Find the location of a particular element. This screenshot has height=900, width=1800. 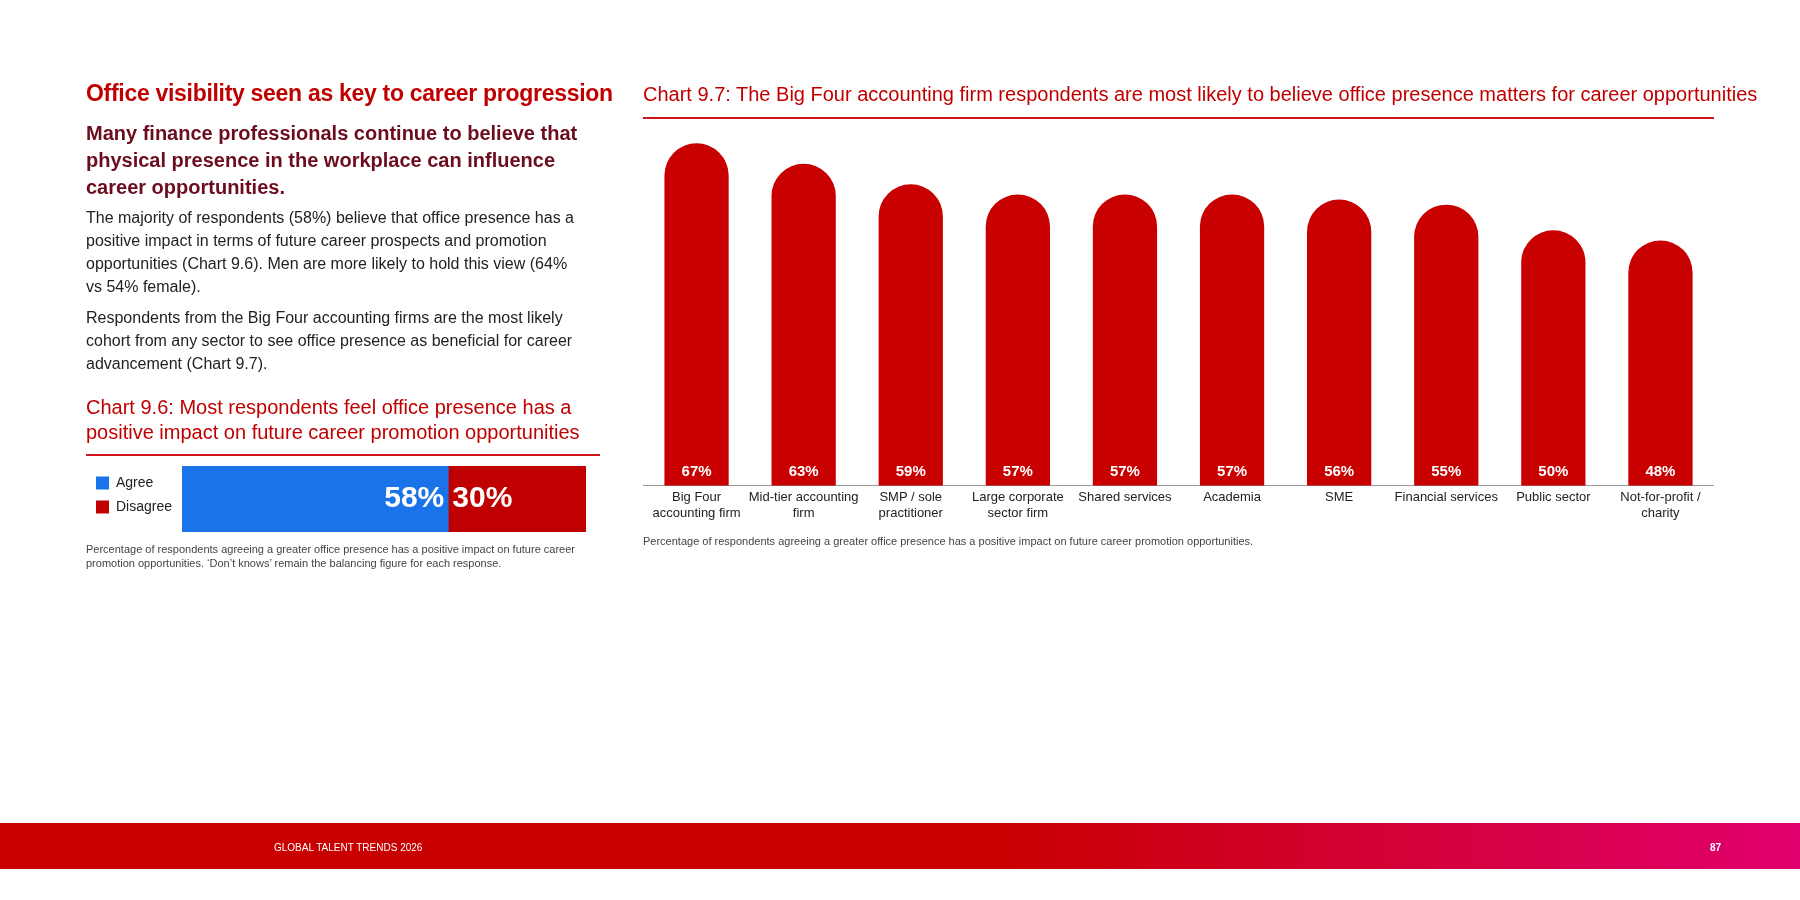

data-label: 67% is located at coordinates (696, 471).